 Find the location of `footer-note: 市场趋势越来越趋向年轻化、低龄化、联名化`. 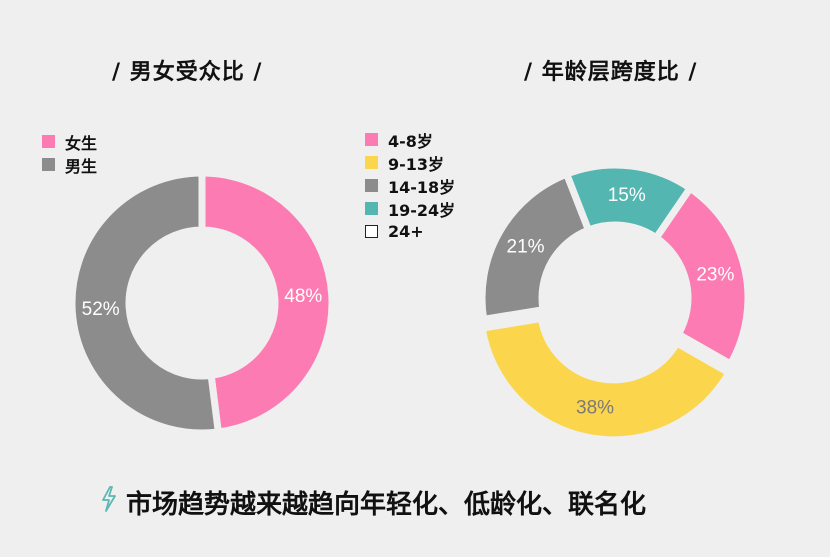

footer-note: 市场趋势越来越趋向年轻化、低龄化、联名化 is located at coordinates (373, 502).